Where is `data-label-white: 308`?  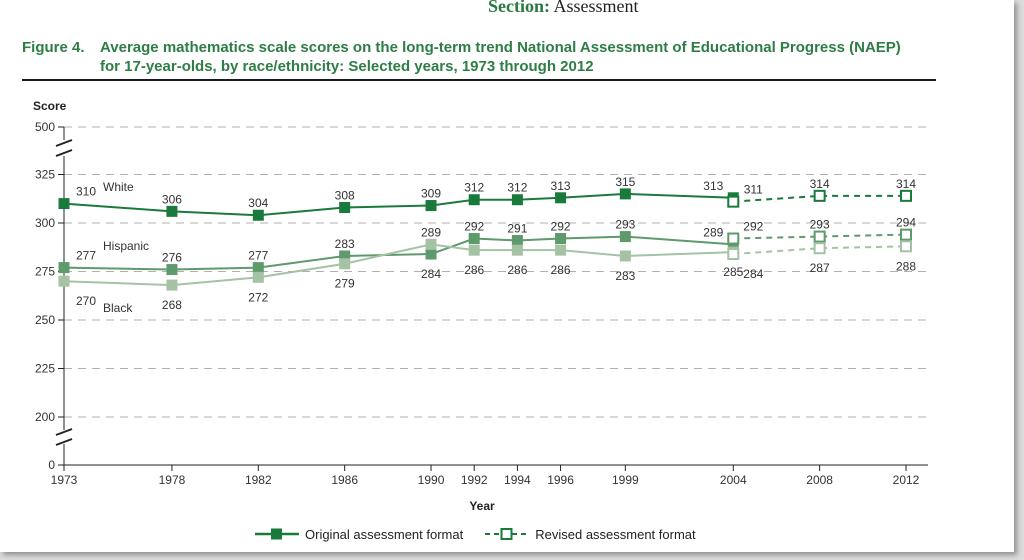
data-label-white: 308 is located at coordinates (345, 195).